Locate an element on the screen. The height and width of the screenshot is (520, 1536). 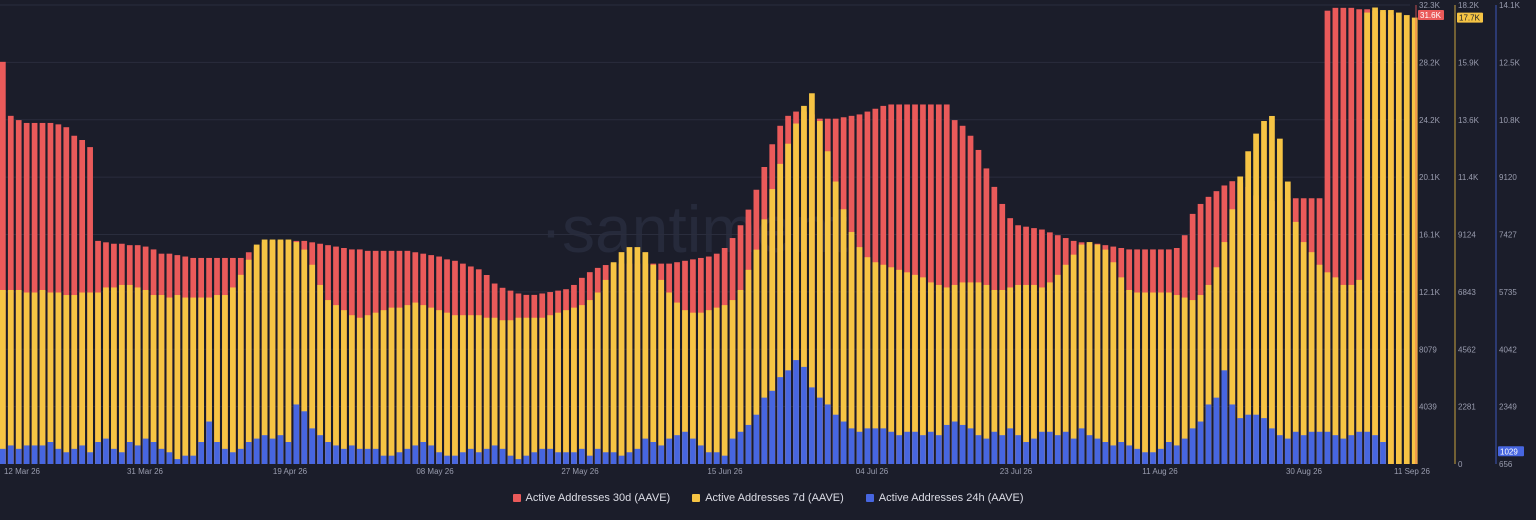
axis-tick-label: 6843 is located at coordinates (1467, 292).